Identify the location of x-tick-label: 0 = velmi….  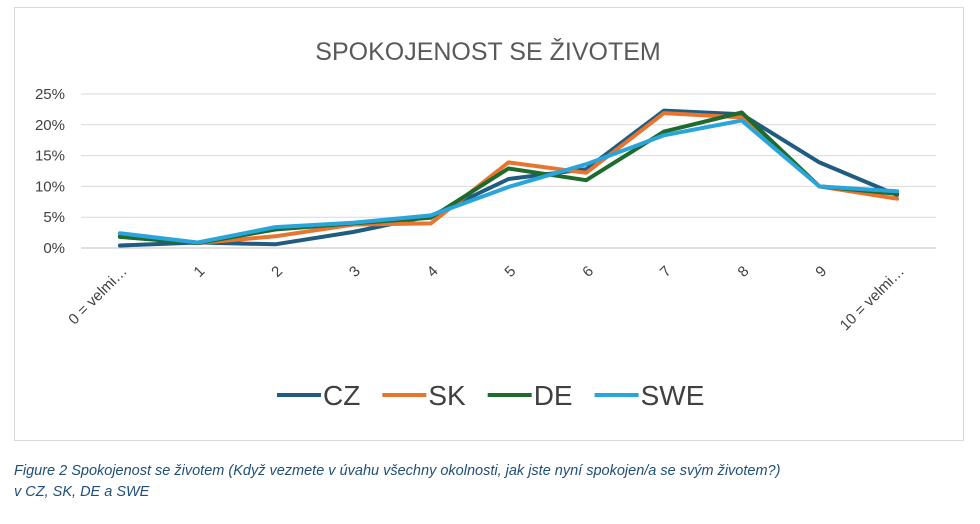
(97, 295).